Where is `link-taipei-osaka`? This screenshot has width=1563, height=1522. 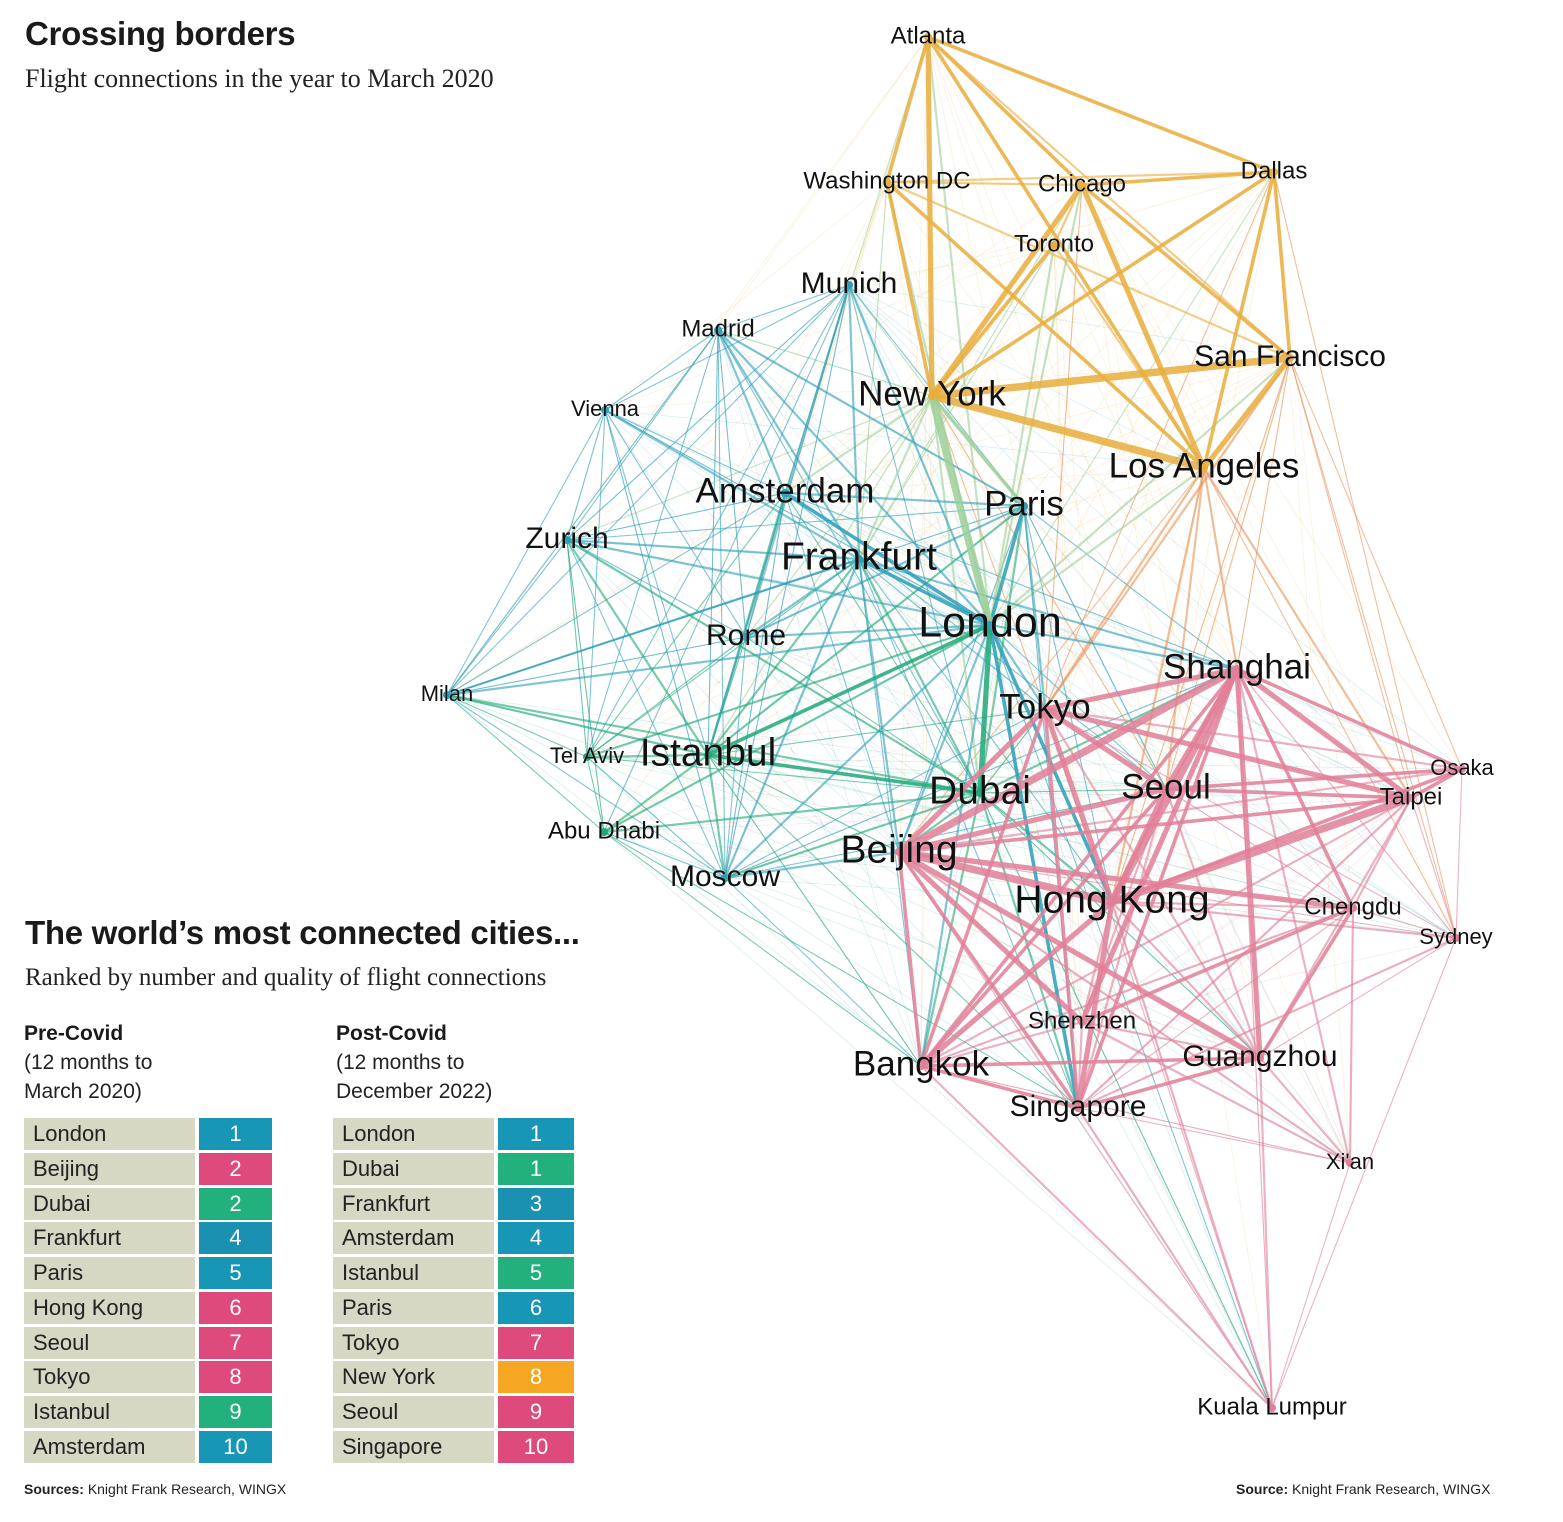
link-taipei-osaka is located at coordinates (1436, 783).